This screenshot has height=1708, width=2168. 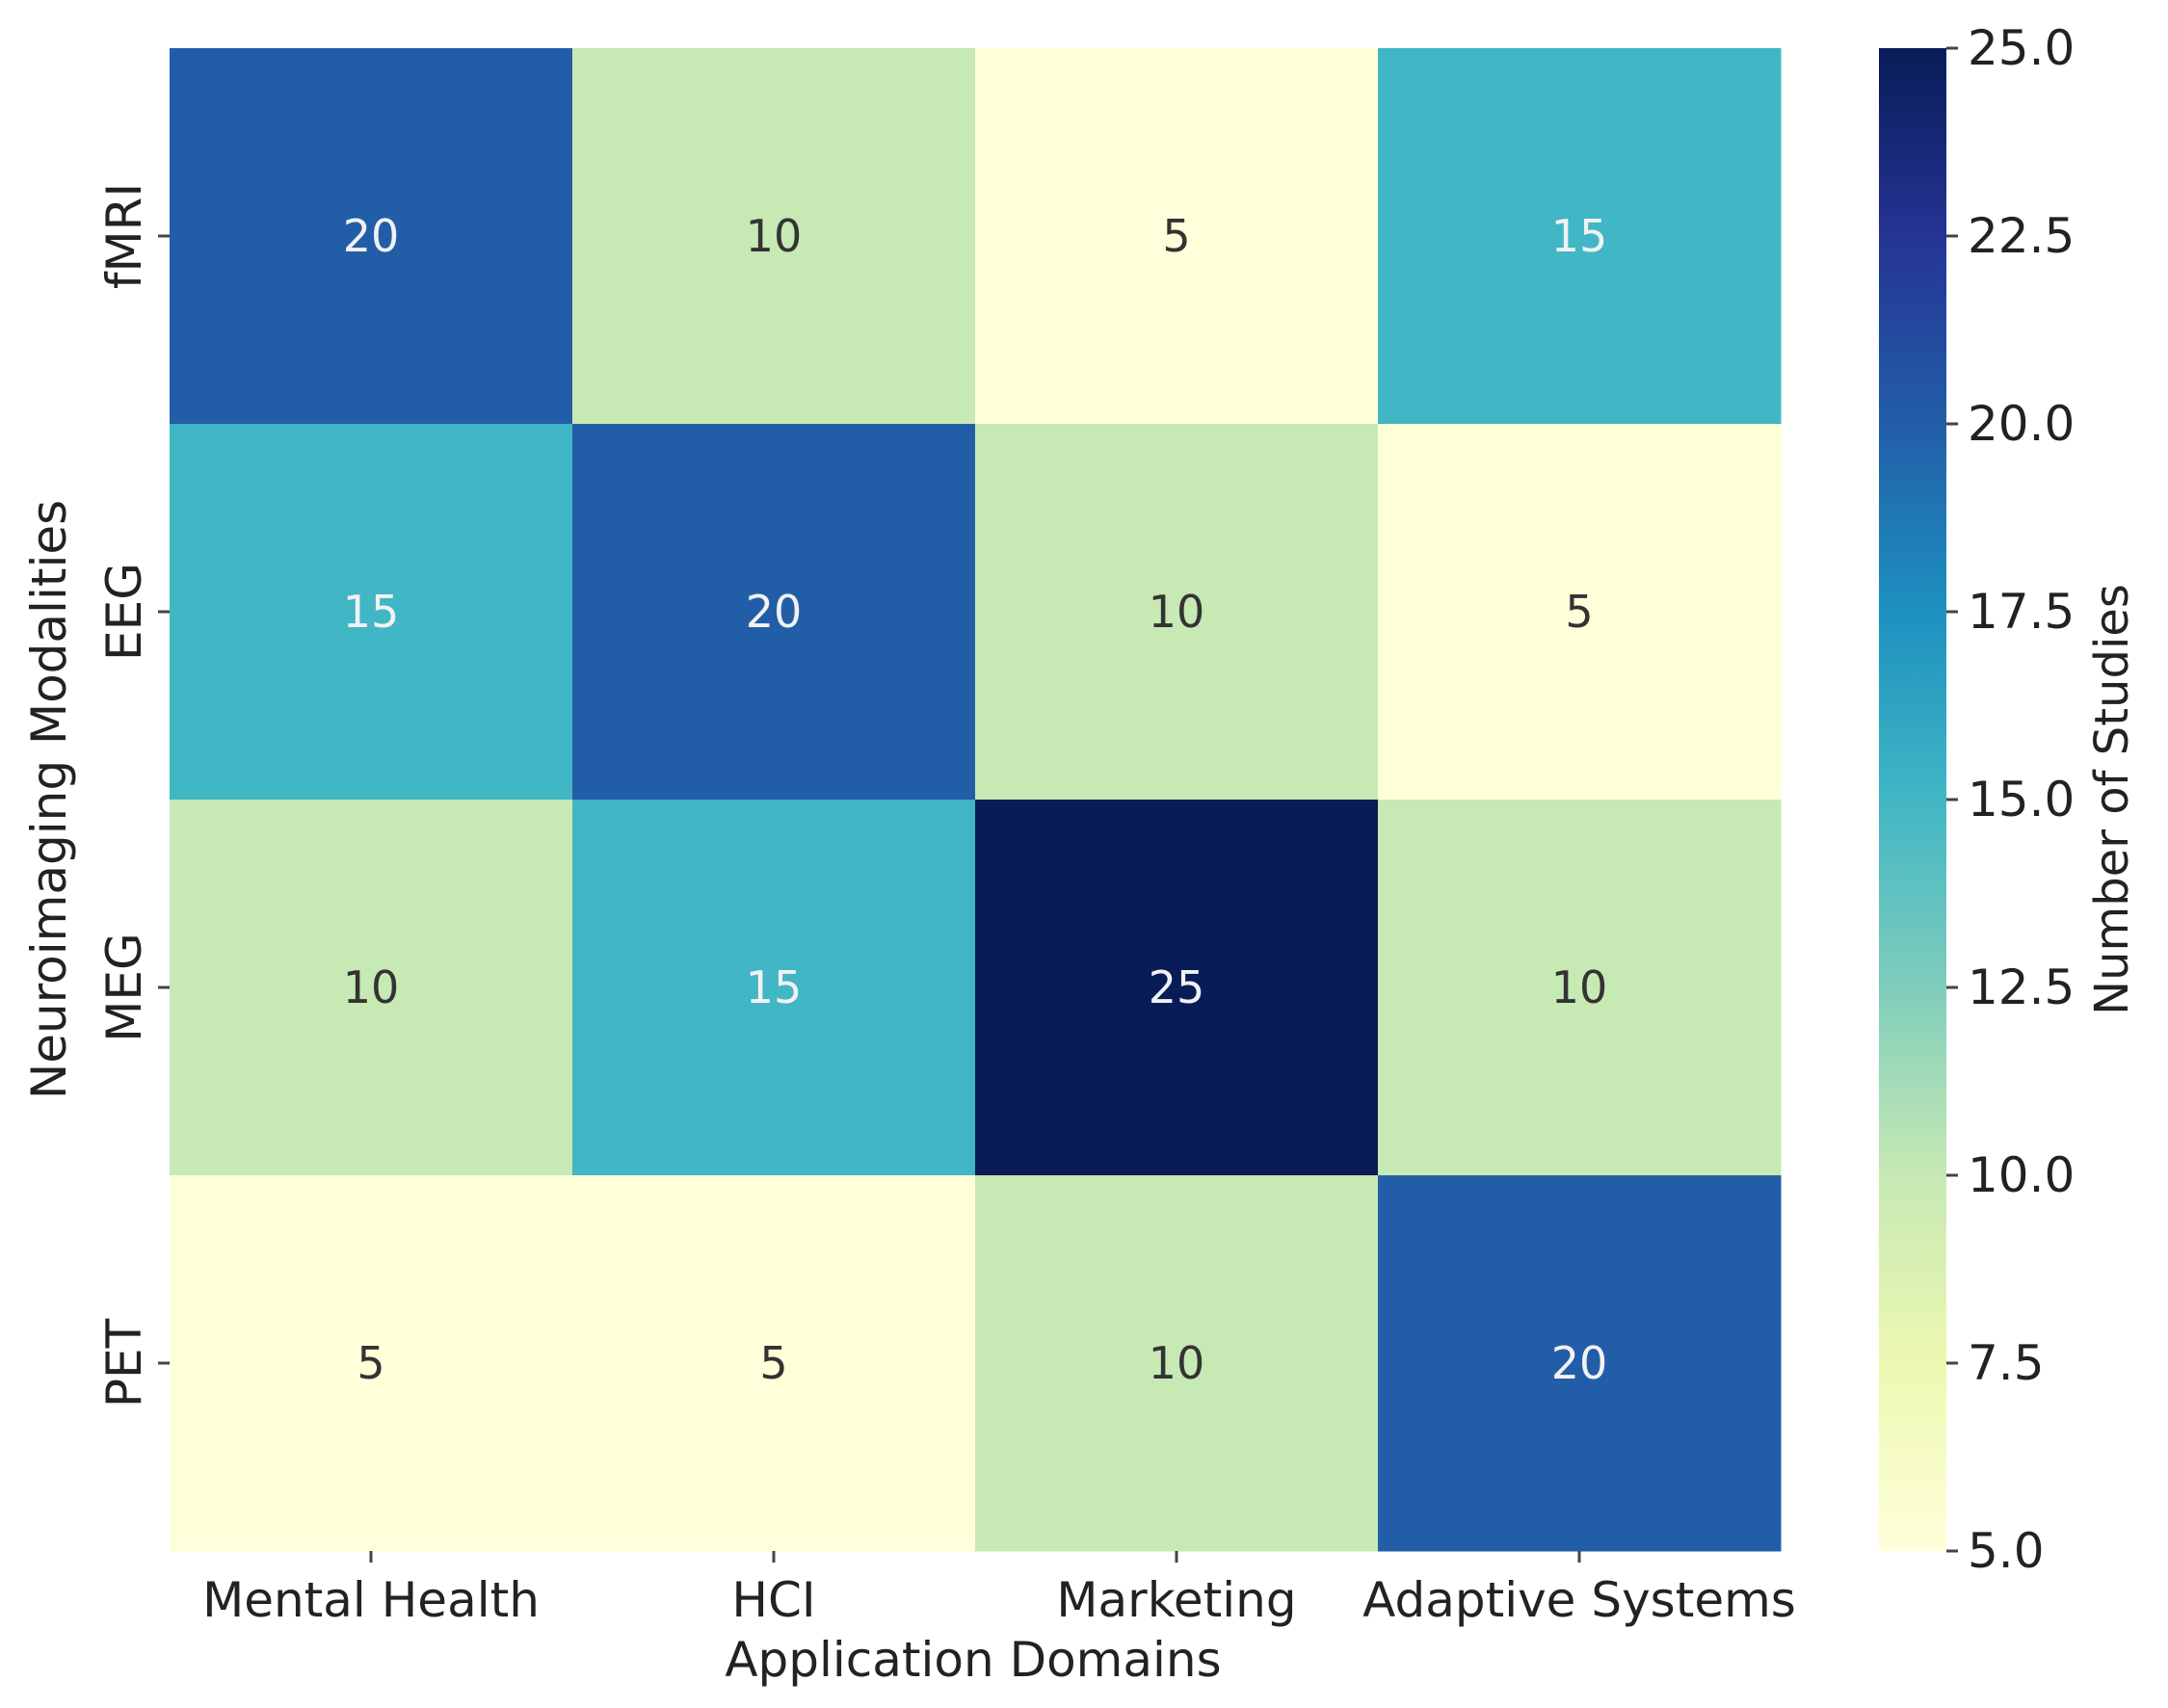 What do you see at coordinates (2007, 1551) in the screenshot?
I see `colorbar-tick-label: 5.0` at bounding box center [2007, 1551].